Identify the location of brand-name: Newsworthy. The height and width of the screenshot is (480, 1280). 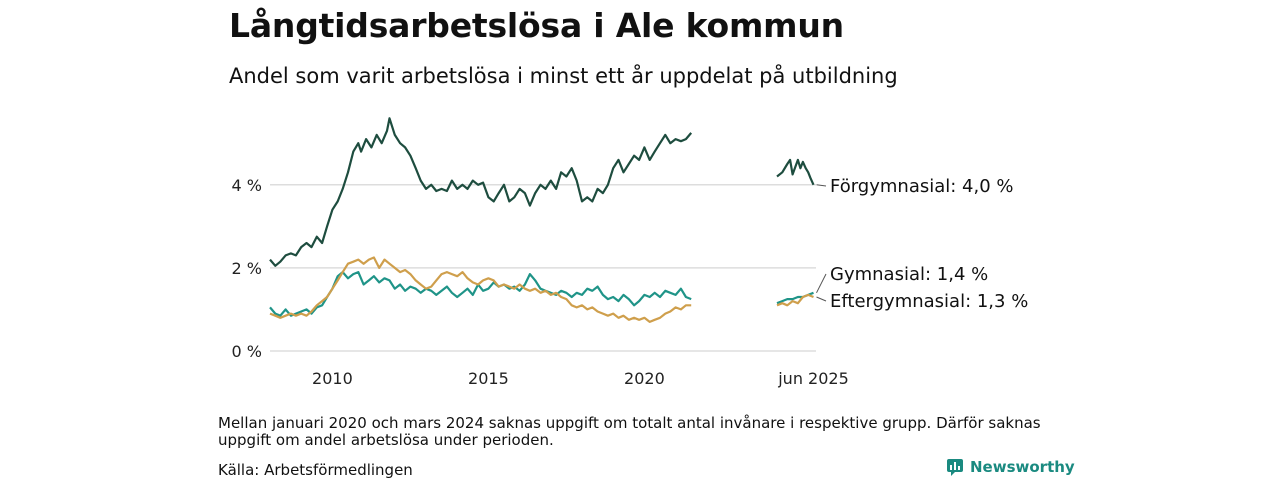
(1022, 467).